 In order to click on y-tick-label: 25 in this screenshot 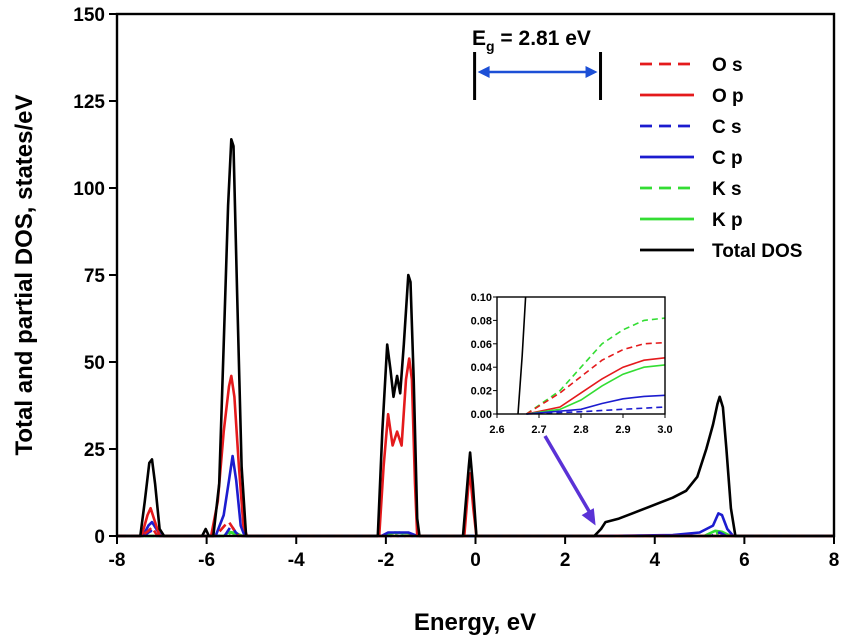, I will do `click(95, 450)`.